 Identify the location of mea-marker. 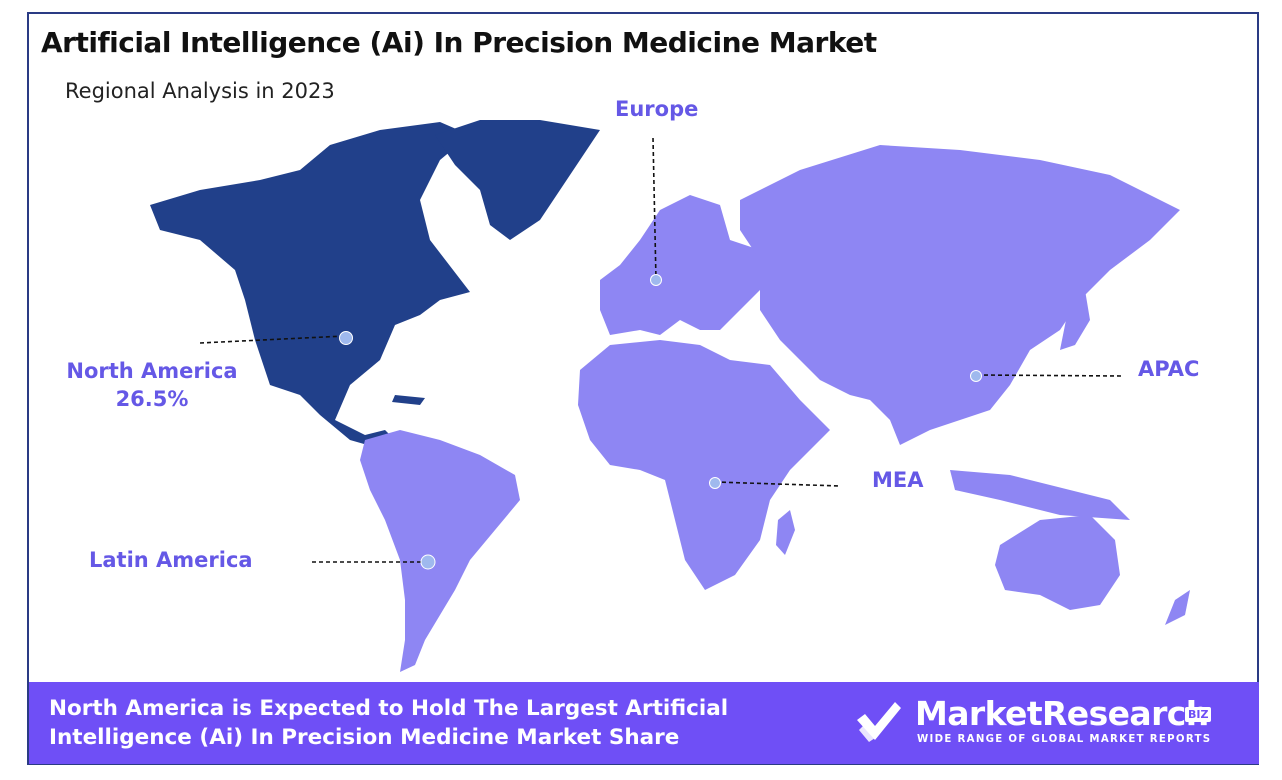
(715, 483).